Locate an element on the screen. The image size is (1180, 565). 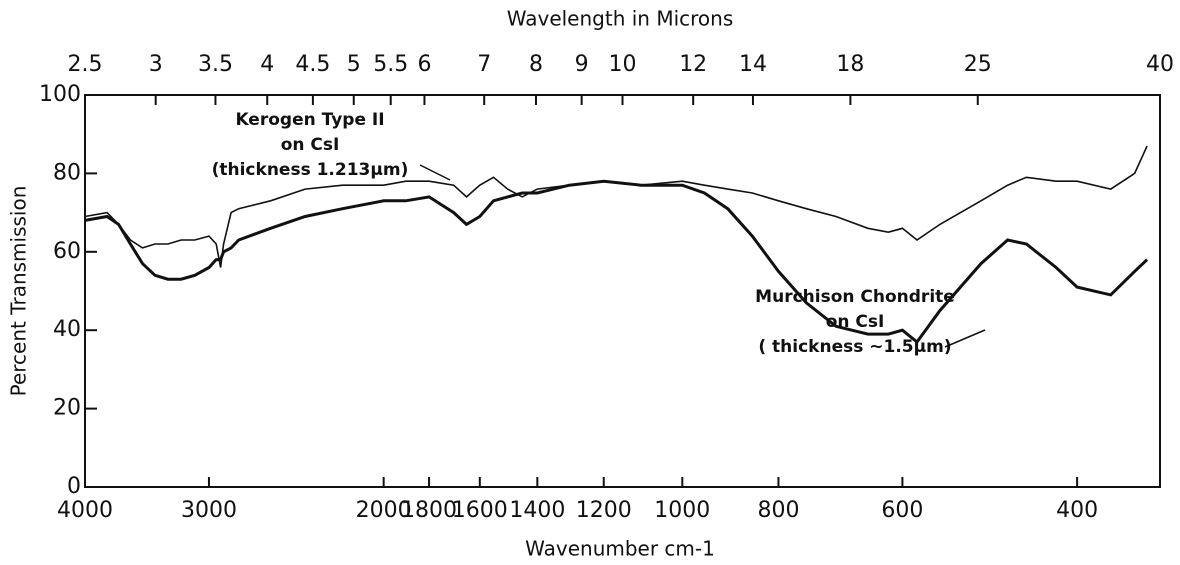
chart-title: Wavelength in Microns is located at coordinates (620, 19).